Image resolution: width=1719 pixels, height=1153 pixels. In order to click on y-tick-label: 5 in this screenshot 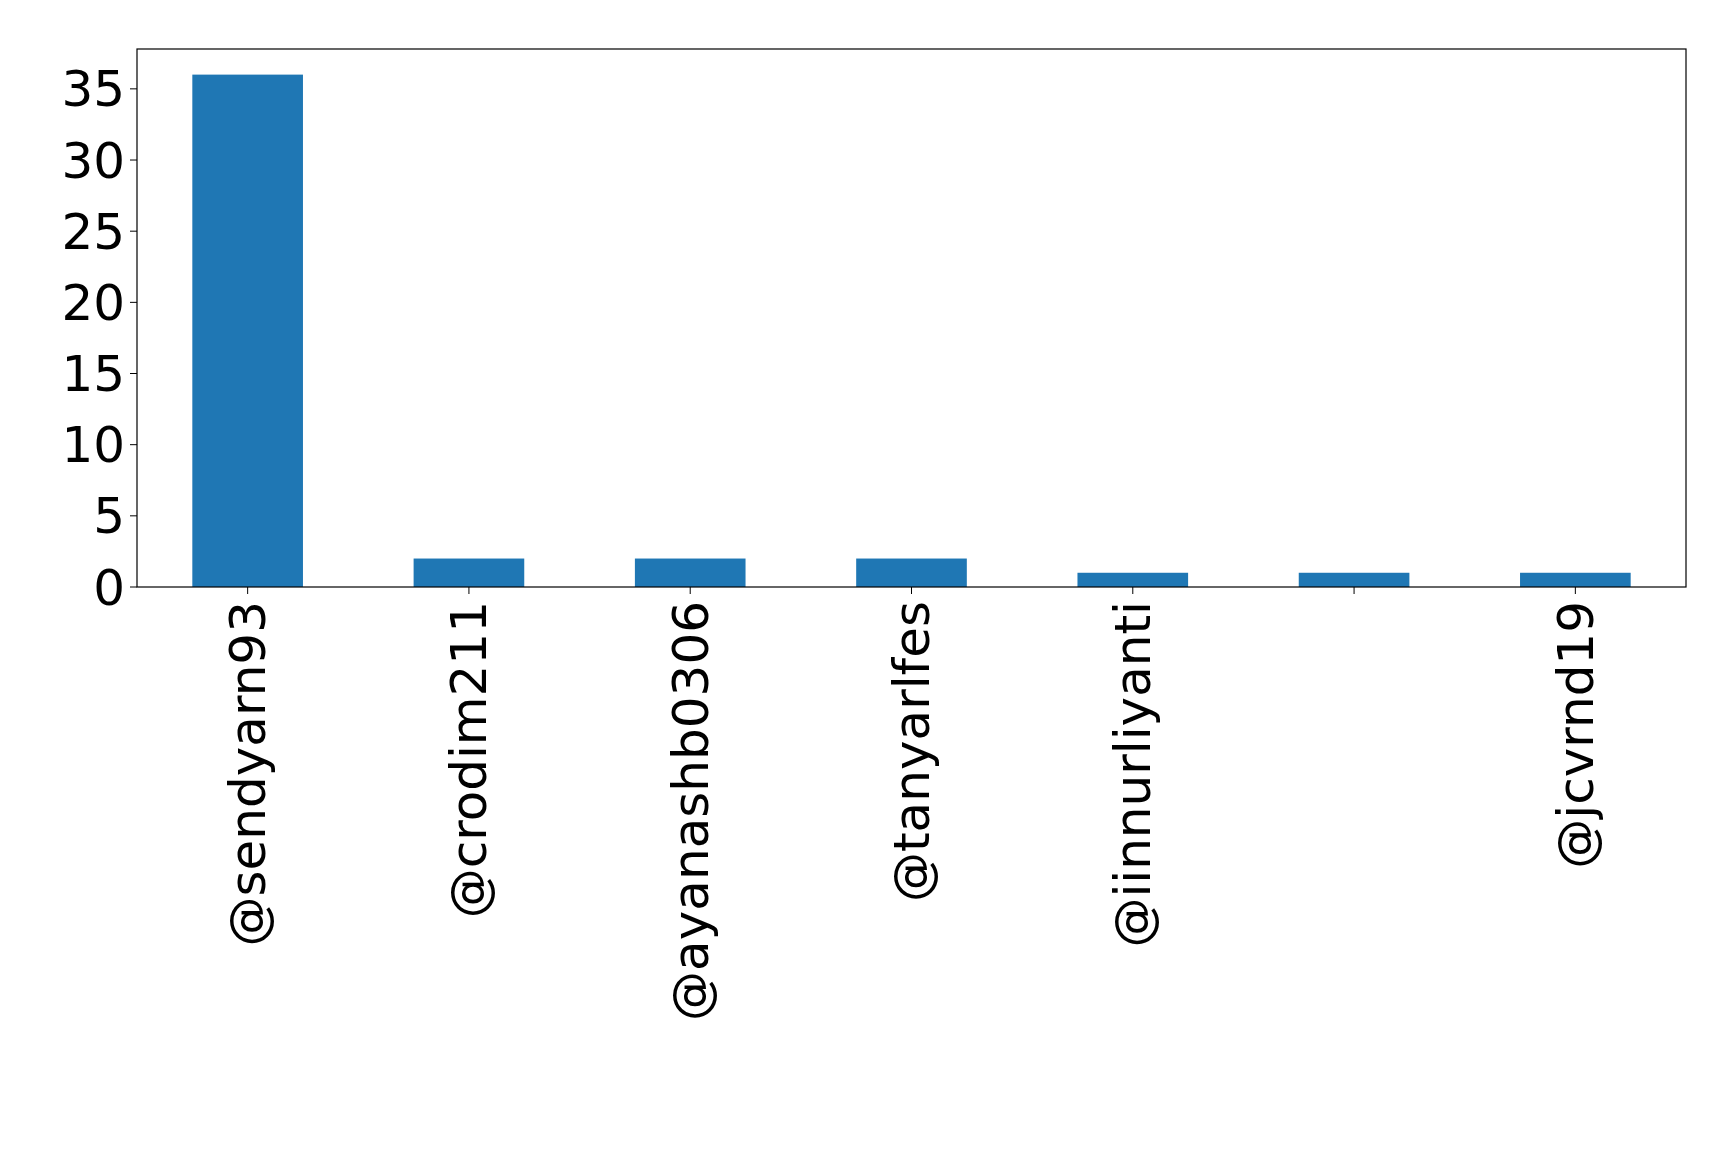, I will do `click(109, 516)`.